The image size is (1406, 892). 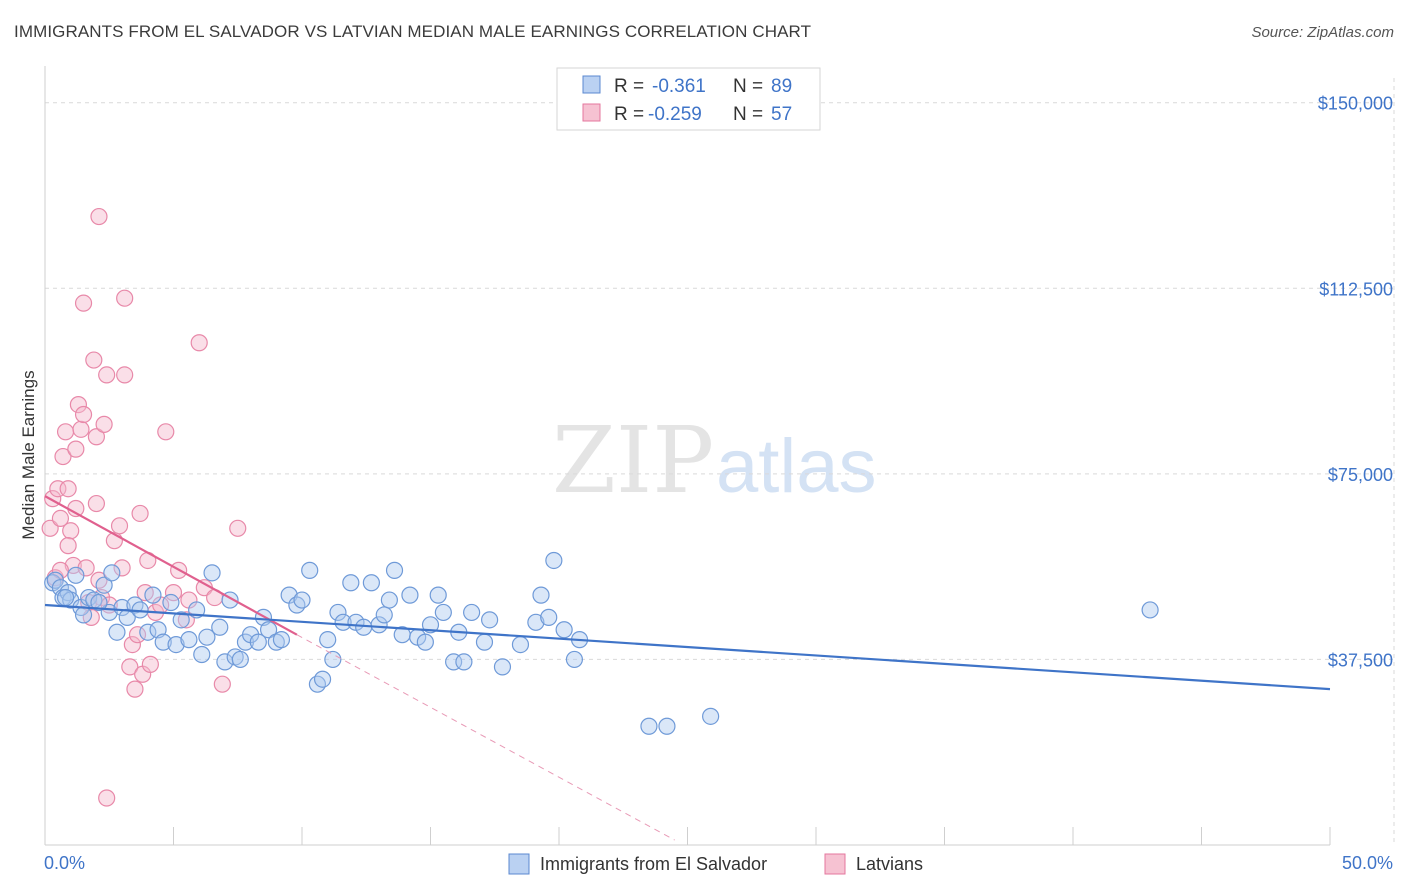 I want to click on legend-label-blue: Immigrants from El Salvador, so click(x=653, y=864).